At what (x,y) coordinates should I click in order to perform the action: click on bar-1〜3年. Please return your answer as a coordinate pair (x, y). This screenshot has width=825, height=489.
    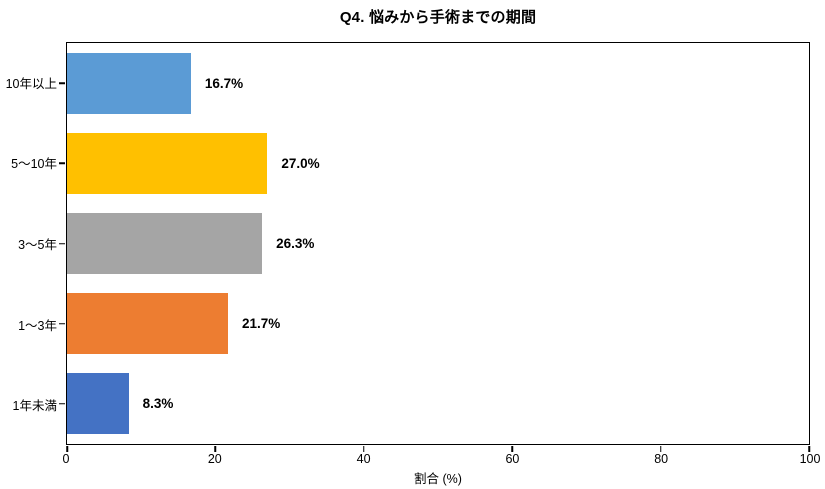
    Looking at the image, I should click on (147, 324).